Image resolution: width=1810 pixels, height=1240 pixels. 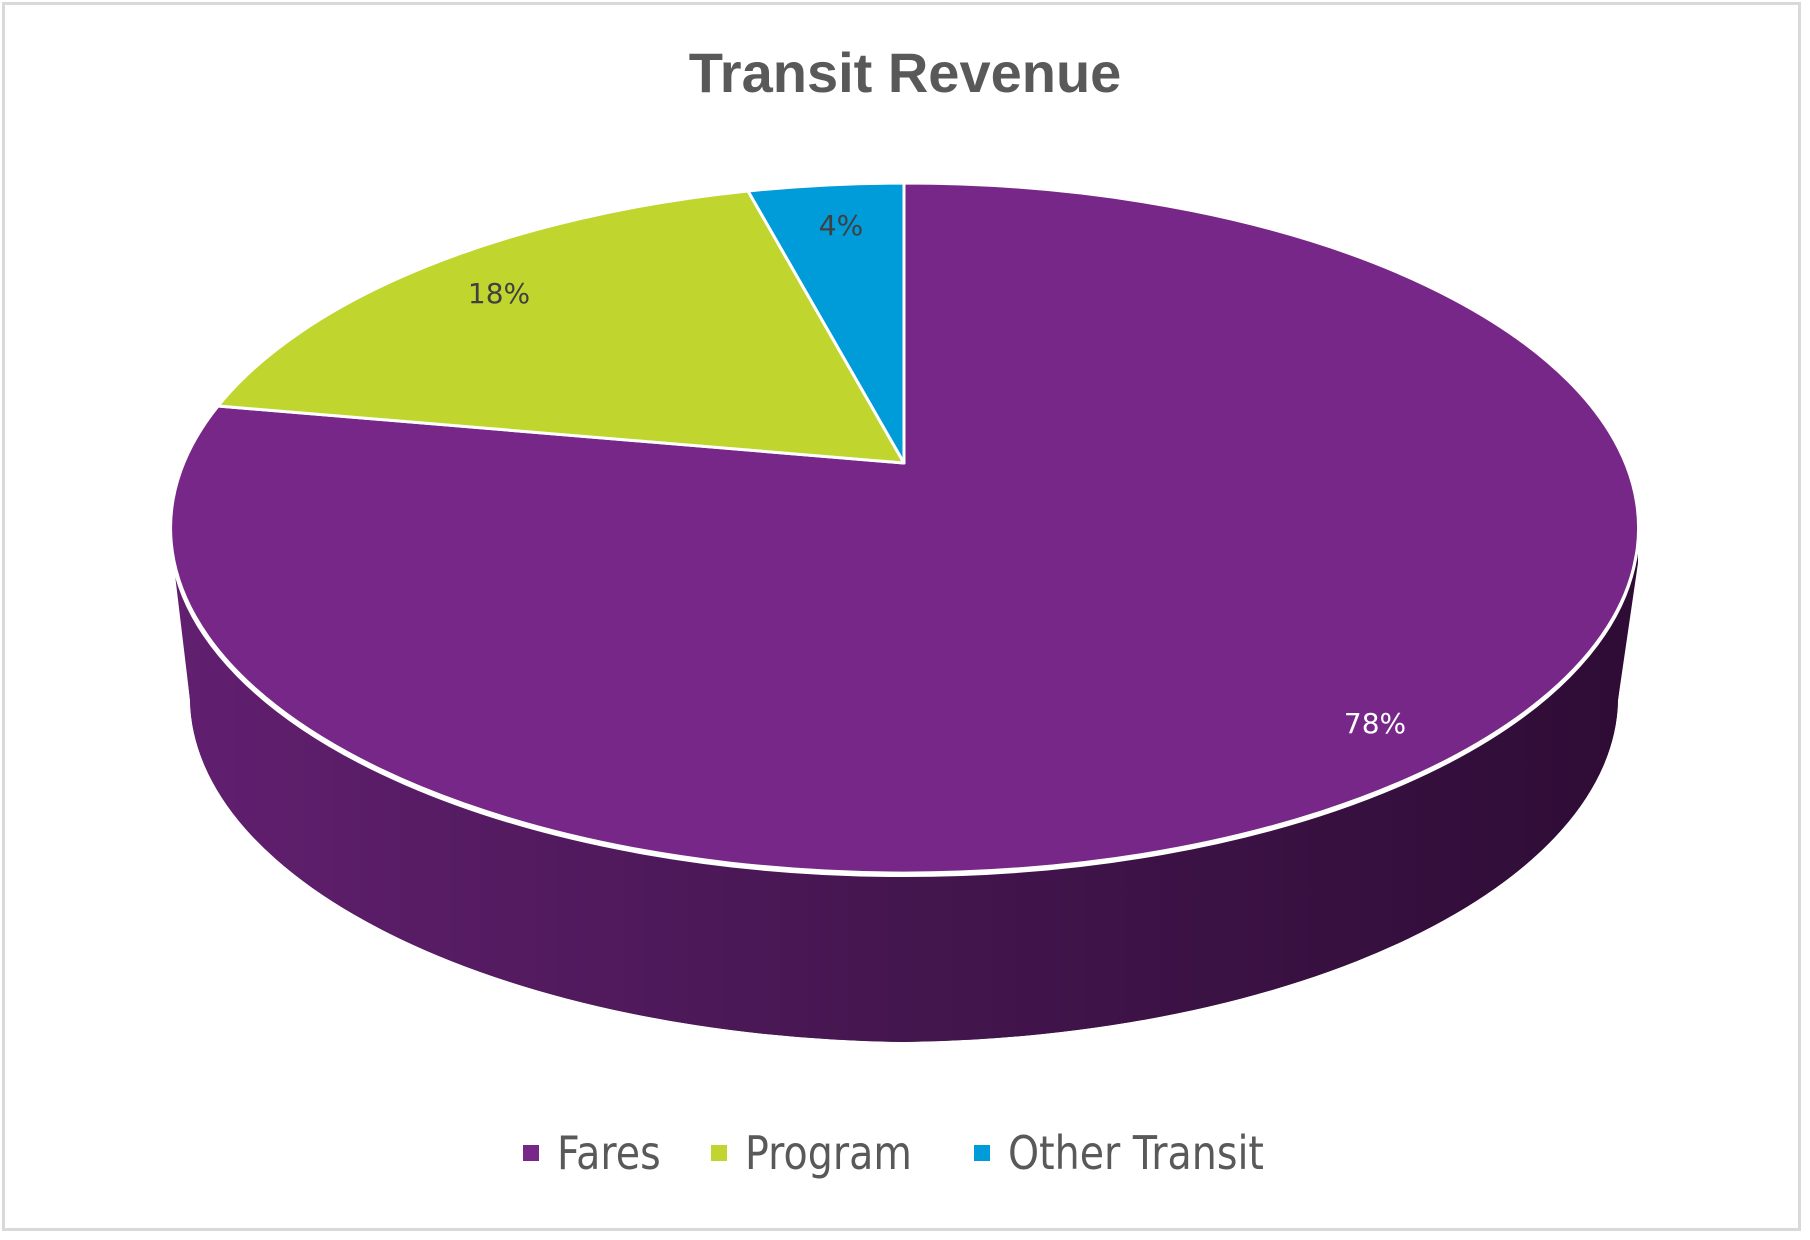 I want to click on chart-title: Transit Revenue, so click(x=905, y=72).